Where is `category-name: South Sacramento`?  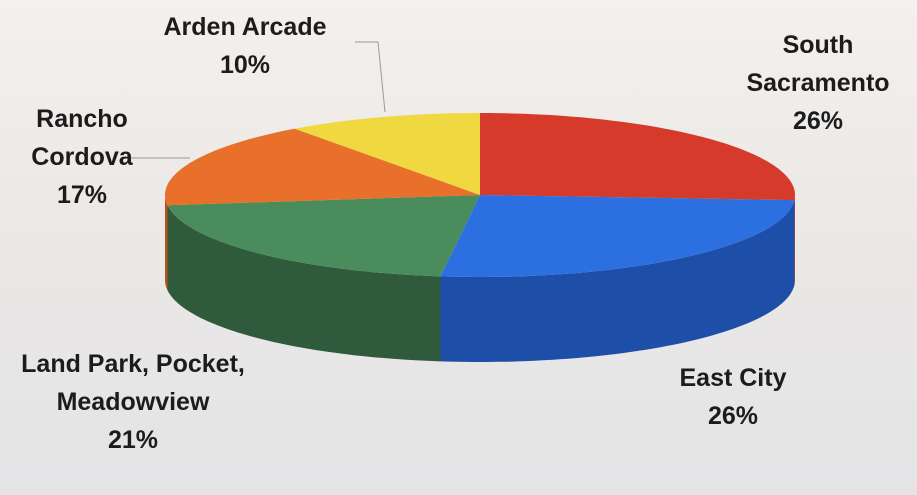 category-name: South Sacramento is located at coordinates (818, 64).